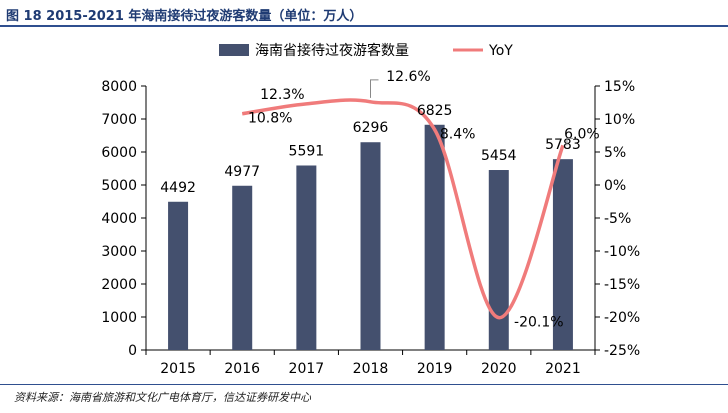 The height and width of the screenshot is (413, 728). I want to click on source-note: 资料来源：海南省旅游和文化广电体育厅，信达证券研发中心, so click(162, 397).